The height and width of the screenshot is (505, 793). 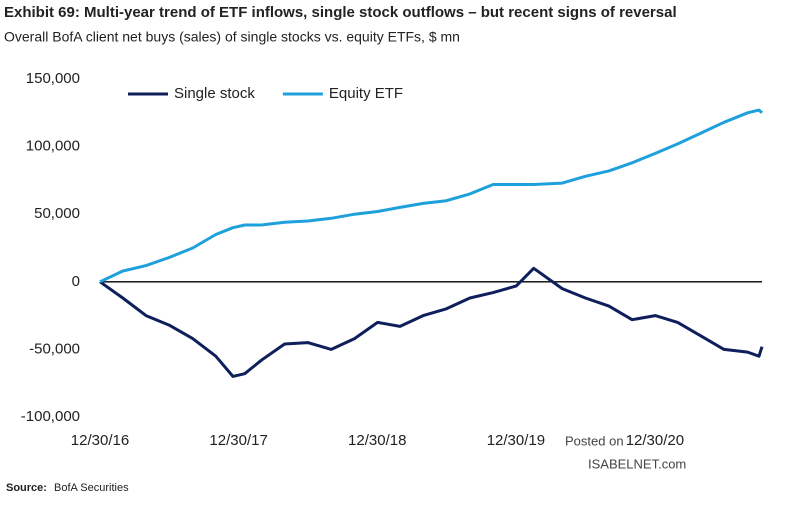 What do you see at coordinates (26, 488) in the screenshot?
I see `source-label: Source:` at bounding box center [26, 488].